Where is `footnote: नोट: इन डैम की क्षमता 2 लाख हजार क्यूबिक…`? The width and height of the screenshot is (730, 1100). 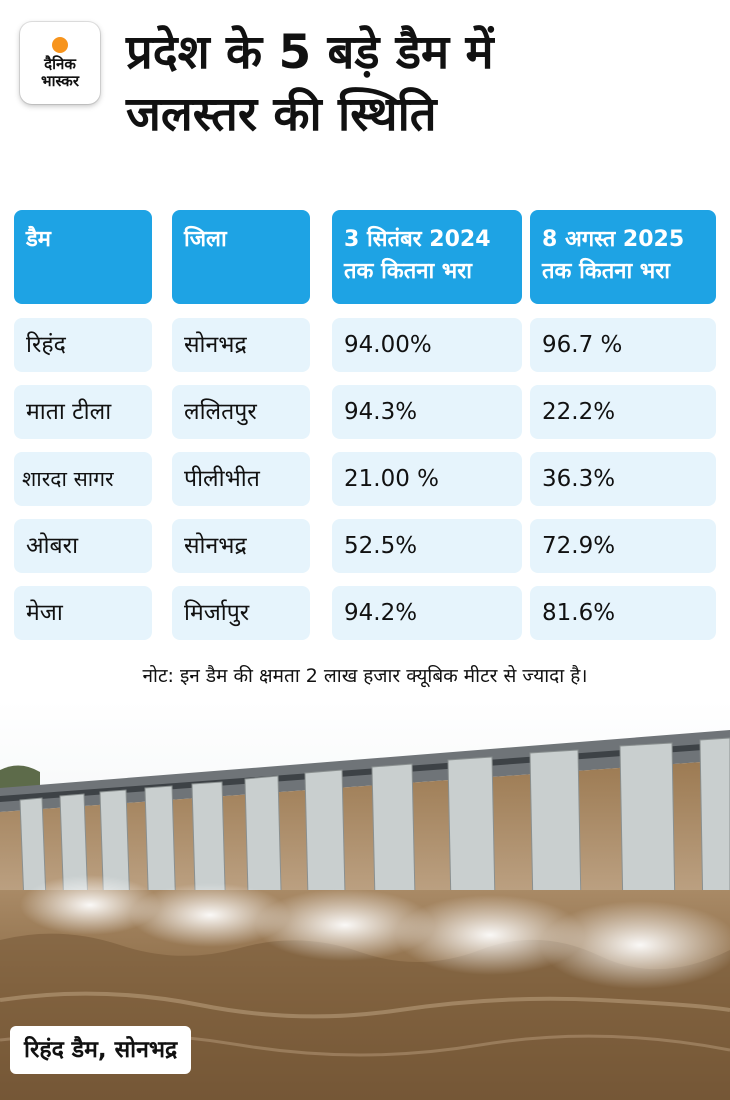
footnote: नोट: इन डैम की क्षमता 2 लाख हजार क्यूबिक… is located at coordinates (365, 676).